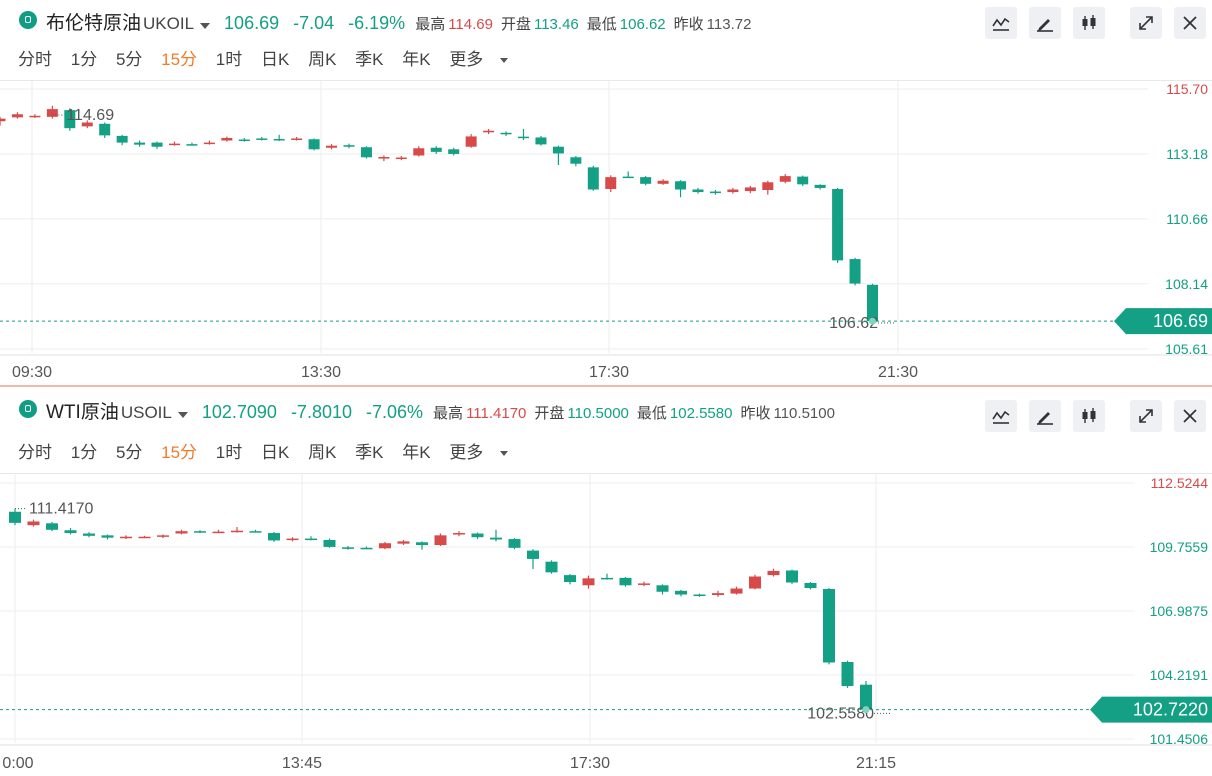  Describe the element at coordinates (1180, 483) in the screenshot. I see `y-tick-label: 112.5244` at that location.